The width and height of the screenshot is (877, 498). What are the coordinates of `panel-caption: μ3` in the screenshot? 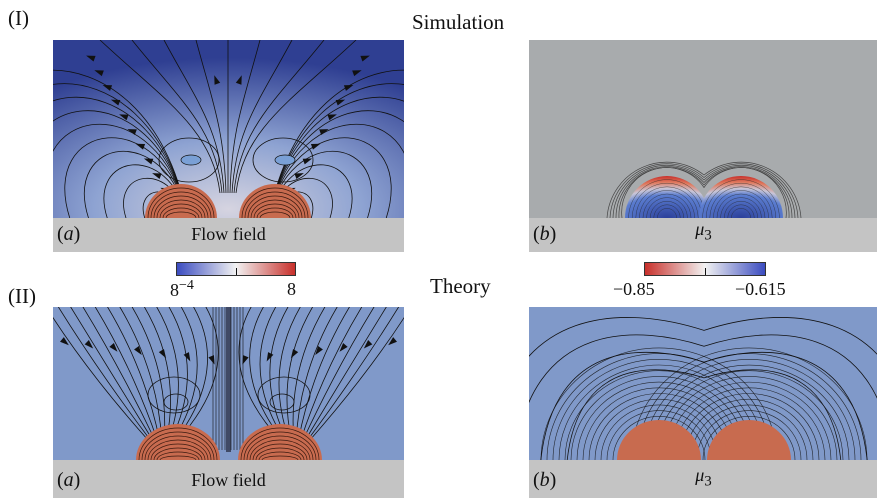 It's located at (703, 477).